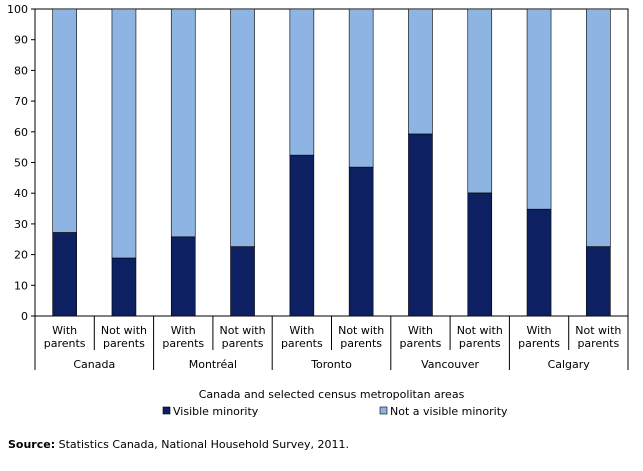  Describe the element at coordinates (21, 70) in the screenshot. I see `y-tick-label: 80` at that location.